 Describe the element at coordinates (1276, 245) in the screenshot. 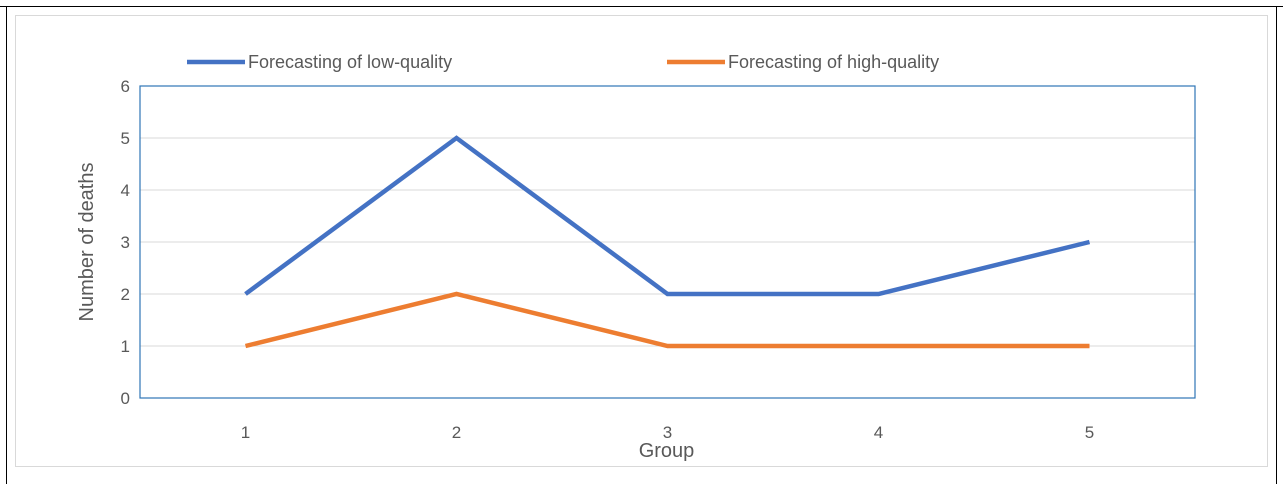

I see `frame-right-border` at that location.